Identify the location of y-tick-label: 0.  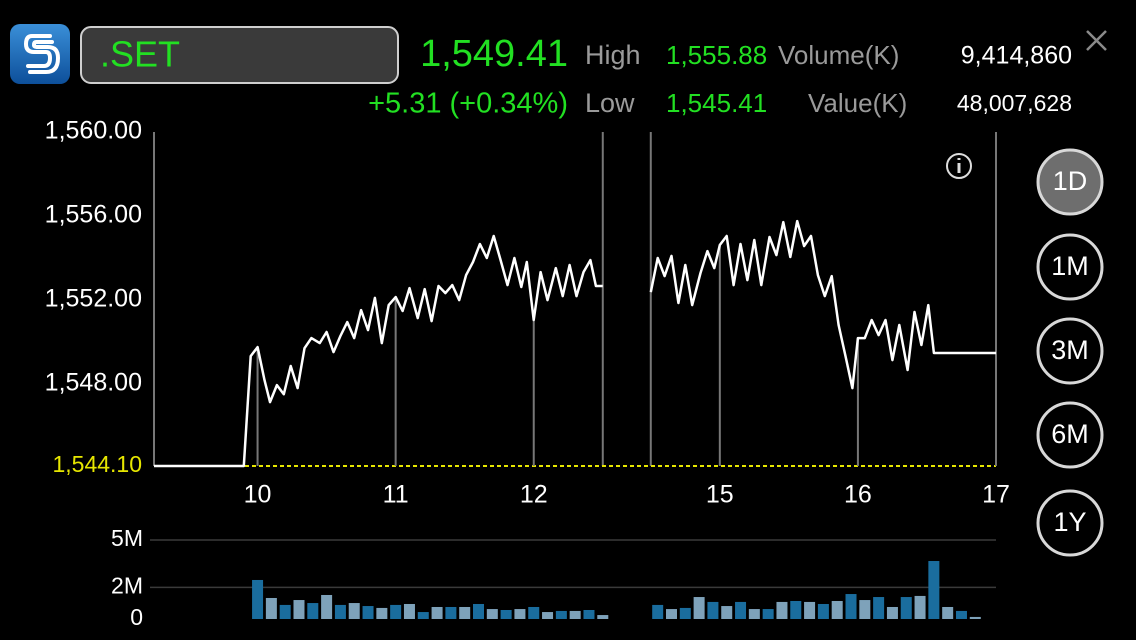
(136, 617).